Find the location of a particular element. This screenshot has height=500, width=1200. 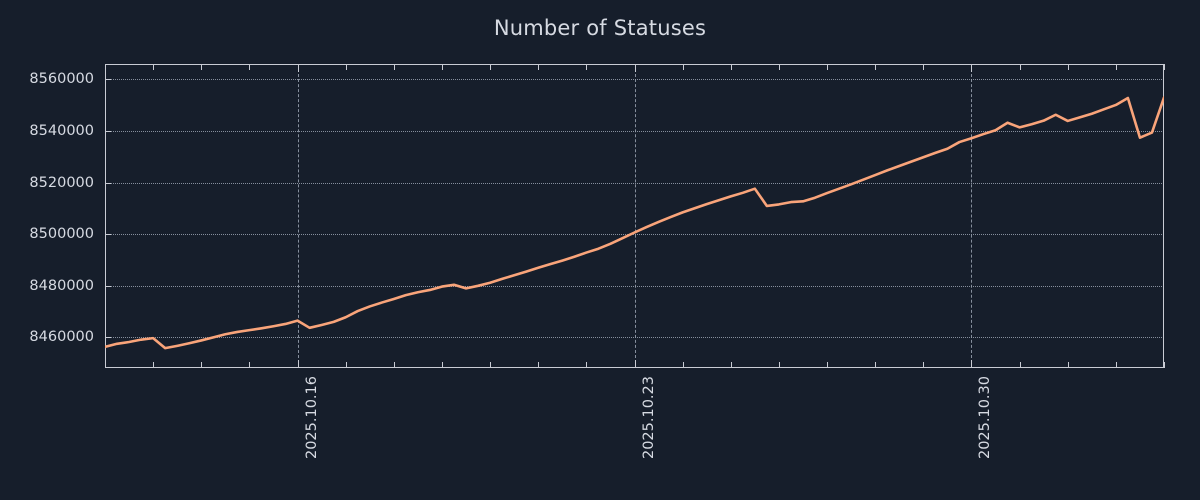

x-tick-label: 2025.10.23 is located at coordinates (648, 418).